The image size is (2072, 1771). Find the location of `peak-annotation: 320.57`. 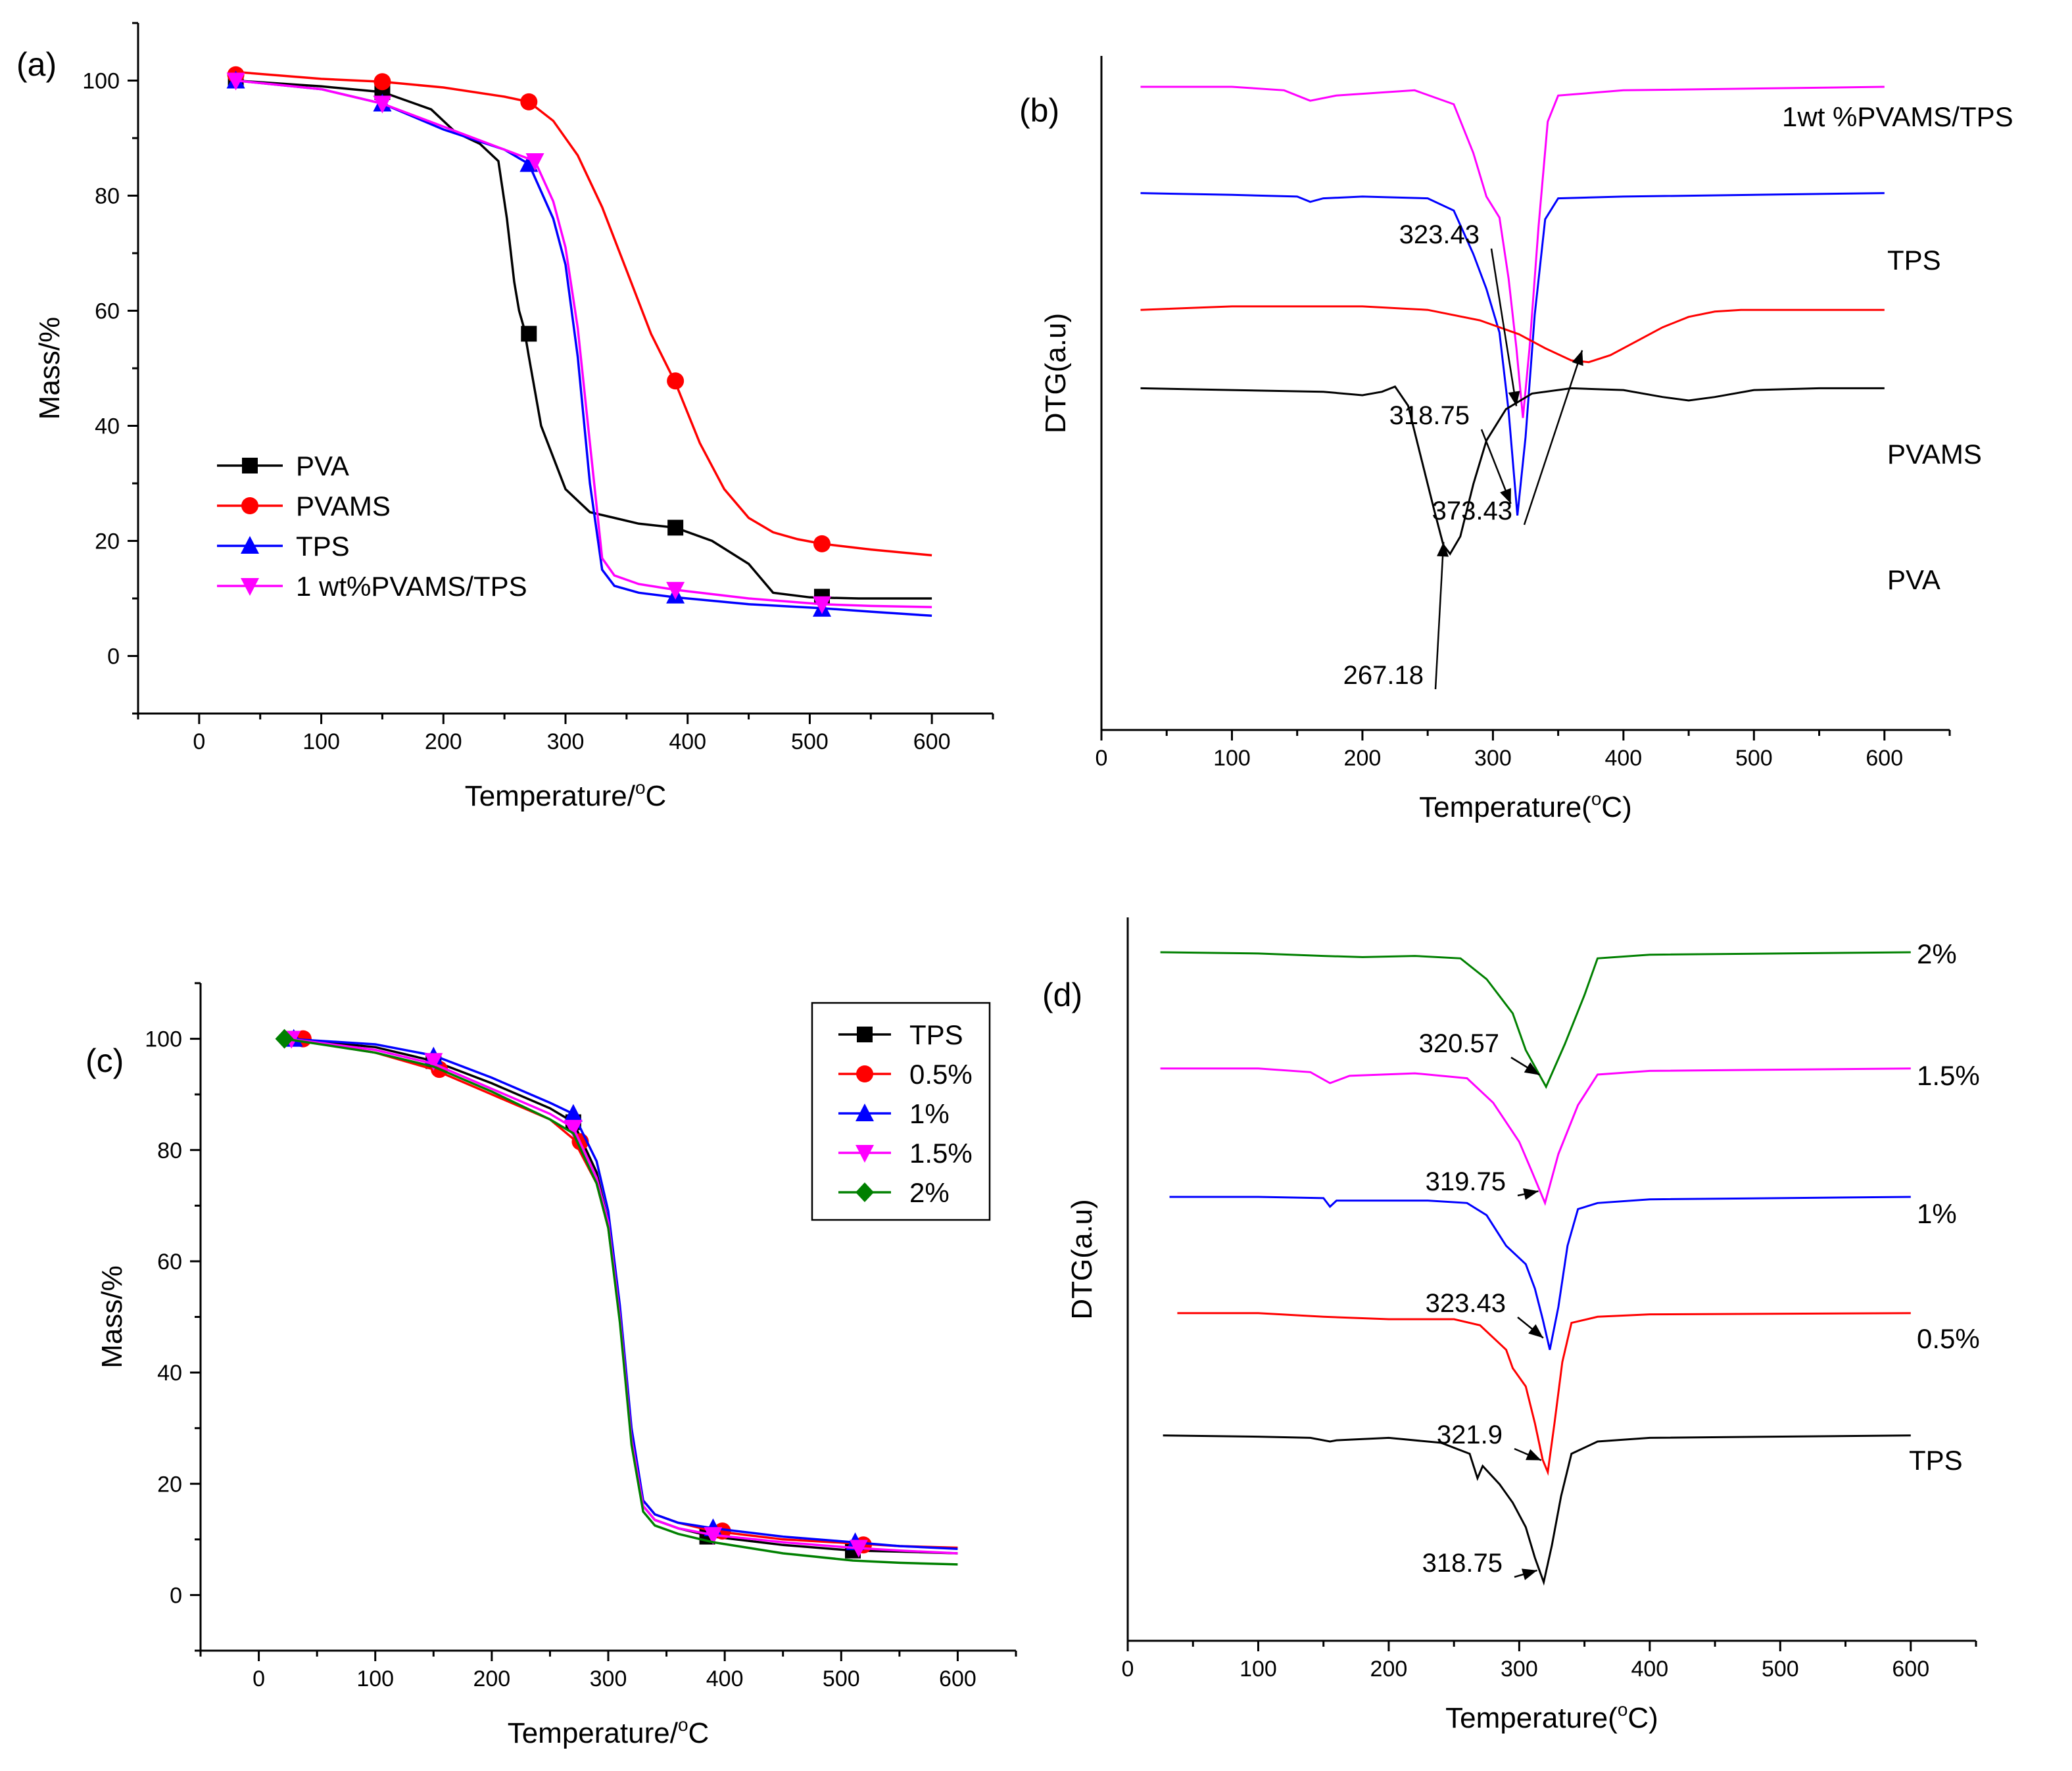

peak-annotation: 320.57 is located at coordinates (1459, 1043).